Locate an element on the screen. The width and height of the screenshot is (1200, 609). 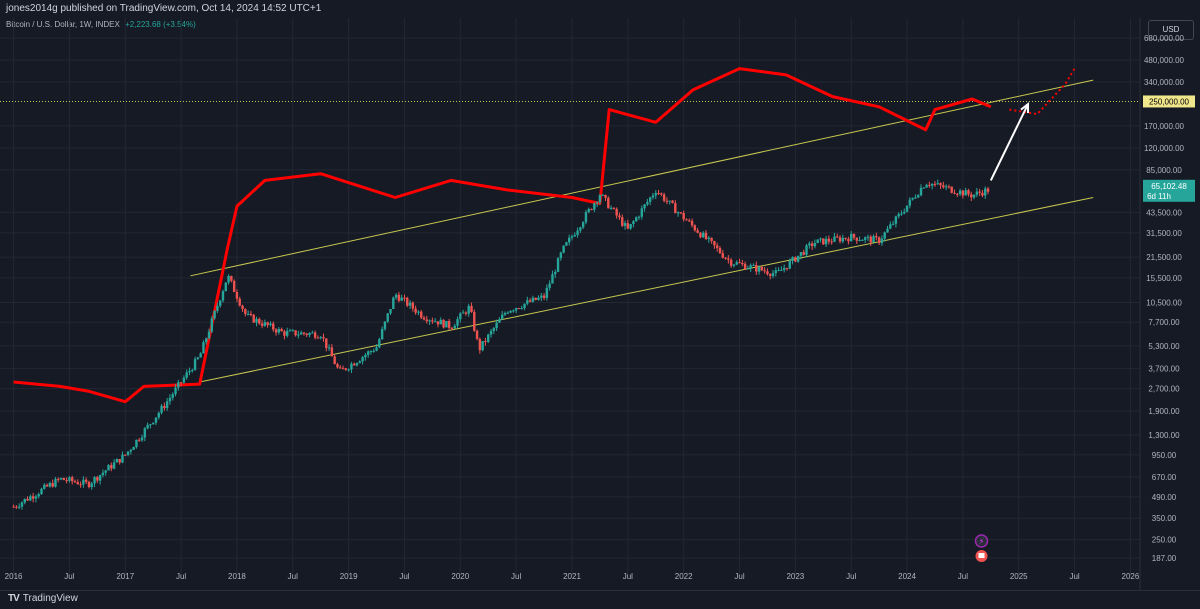
y-tick-label: 21,500.00 is located at coordinates (1164, 257).